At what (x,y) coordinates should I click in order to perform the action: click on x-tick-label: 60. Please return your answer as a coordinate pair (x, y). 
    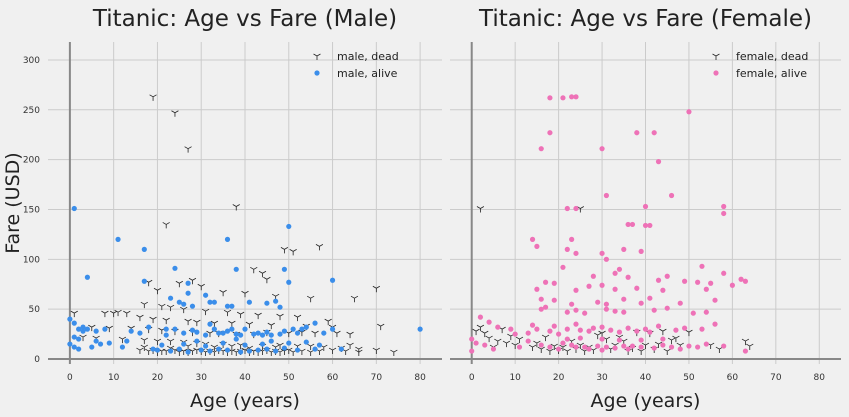
    Looking at the image, I should click on (733, 378).